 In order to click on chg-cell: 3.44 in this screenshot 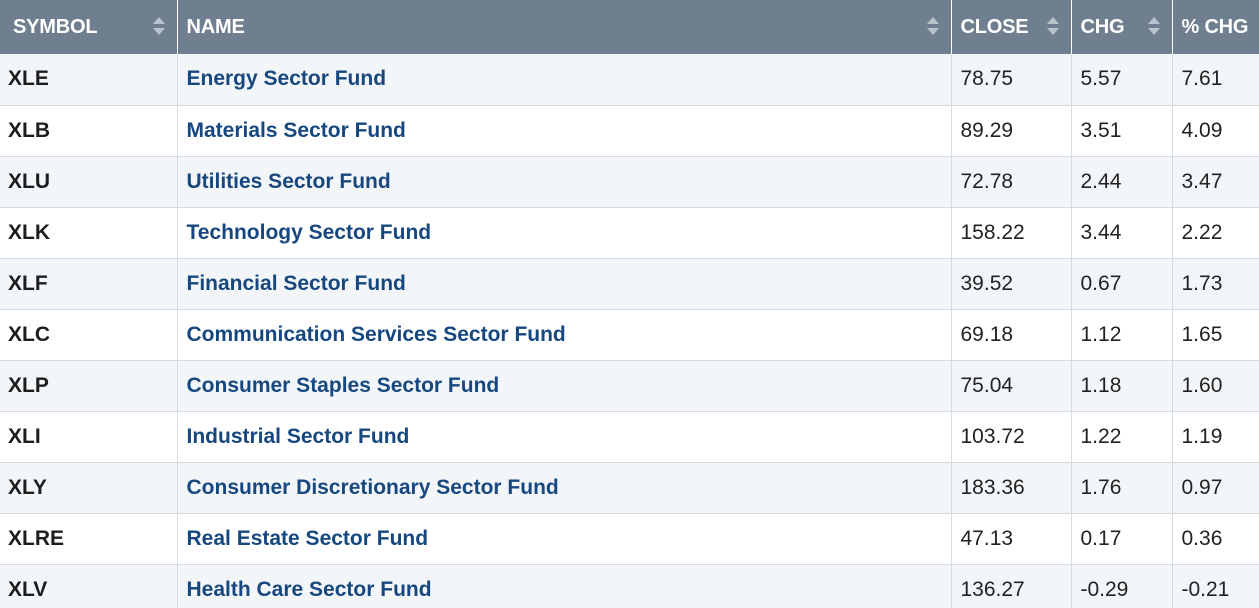, I will do `click(1122, 233)`.